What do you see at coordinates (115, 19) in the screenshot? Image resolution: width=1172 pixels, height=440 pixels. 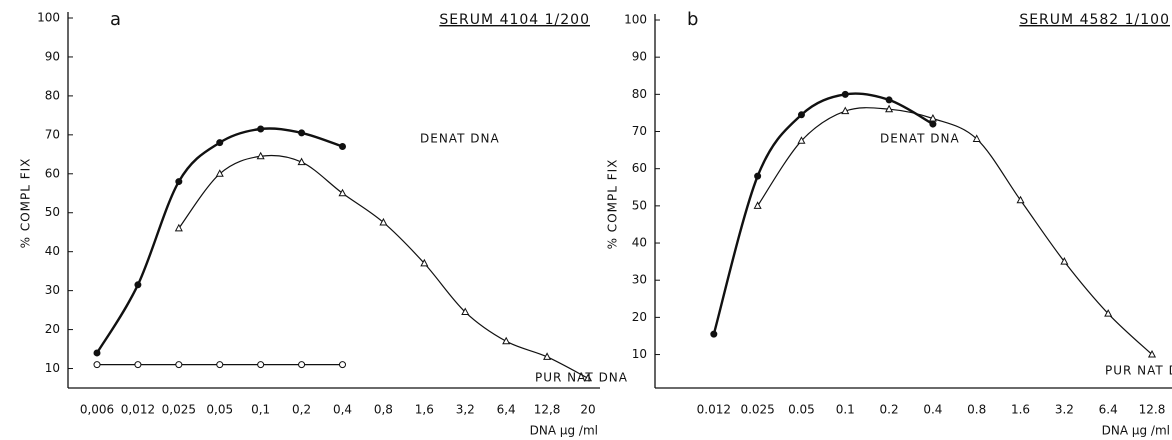 I see `panel-label: a` at bounding box center [115, 19].